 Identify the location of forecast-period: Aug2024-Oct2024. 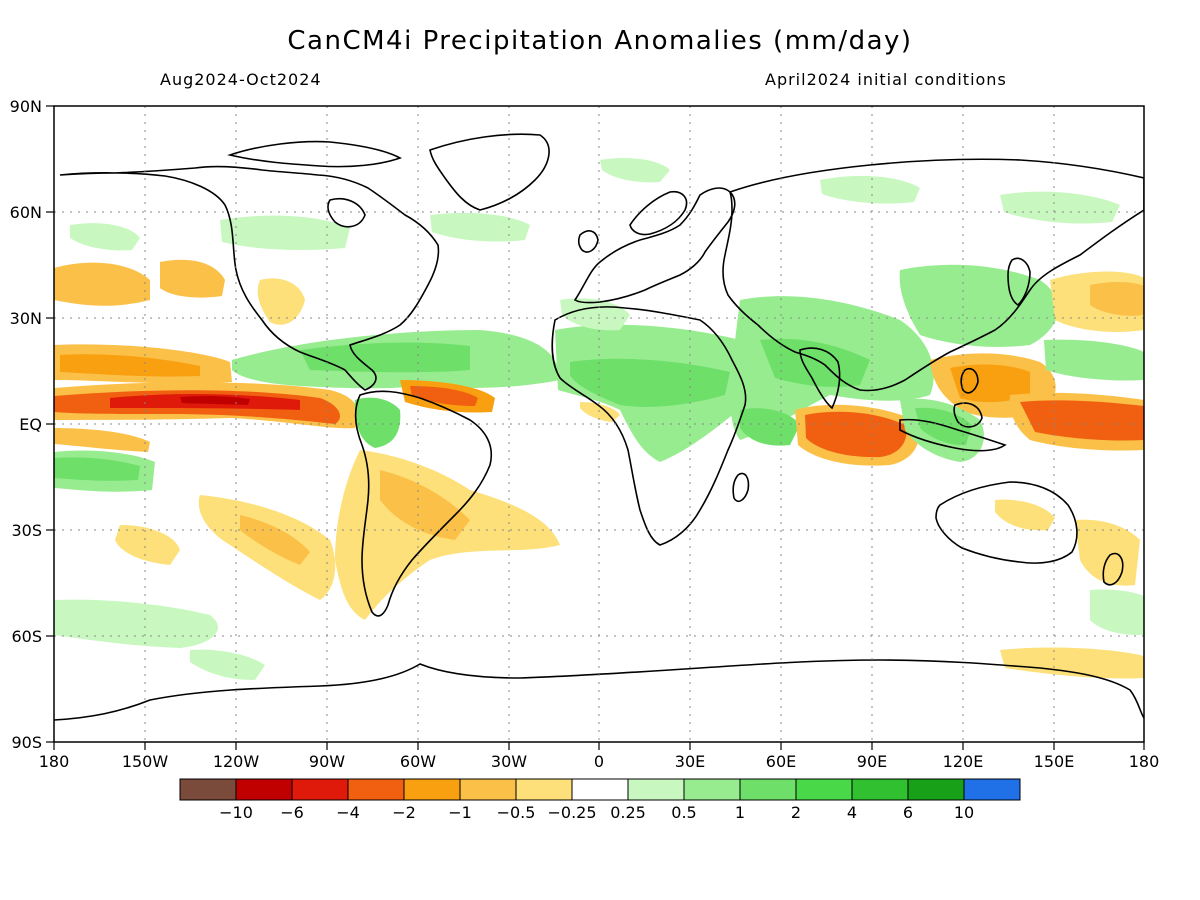
(241, 79).